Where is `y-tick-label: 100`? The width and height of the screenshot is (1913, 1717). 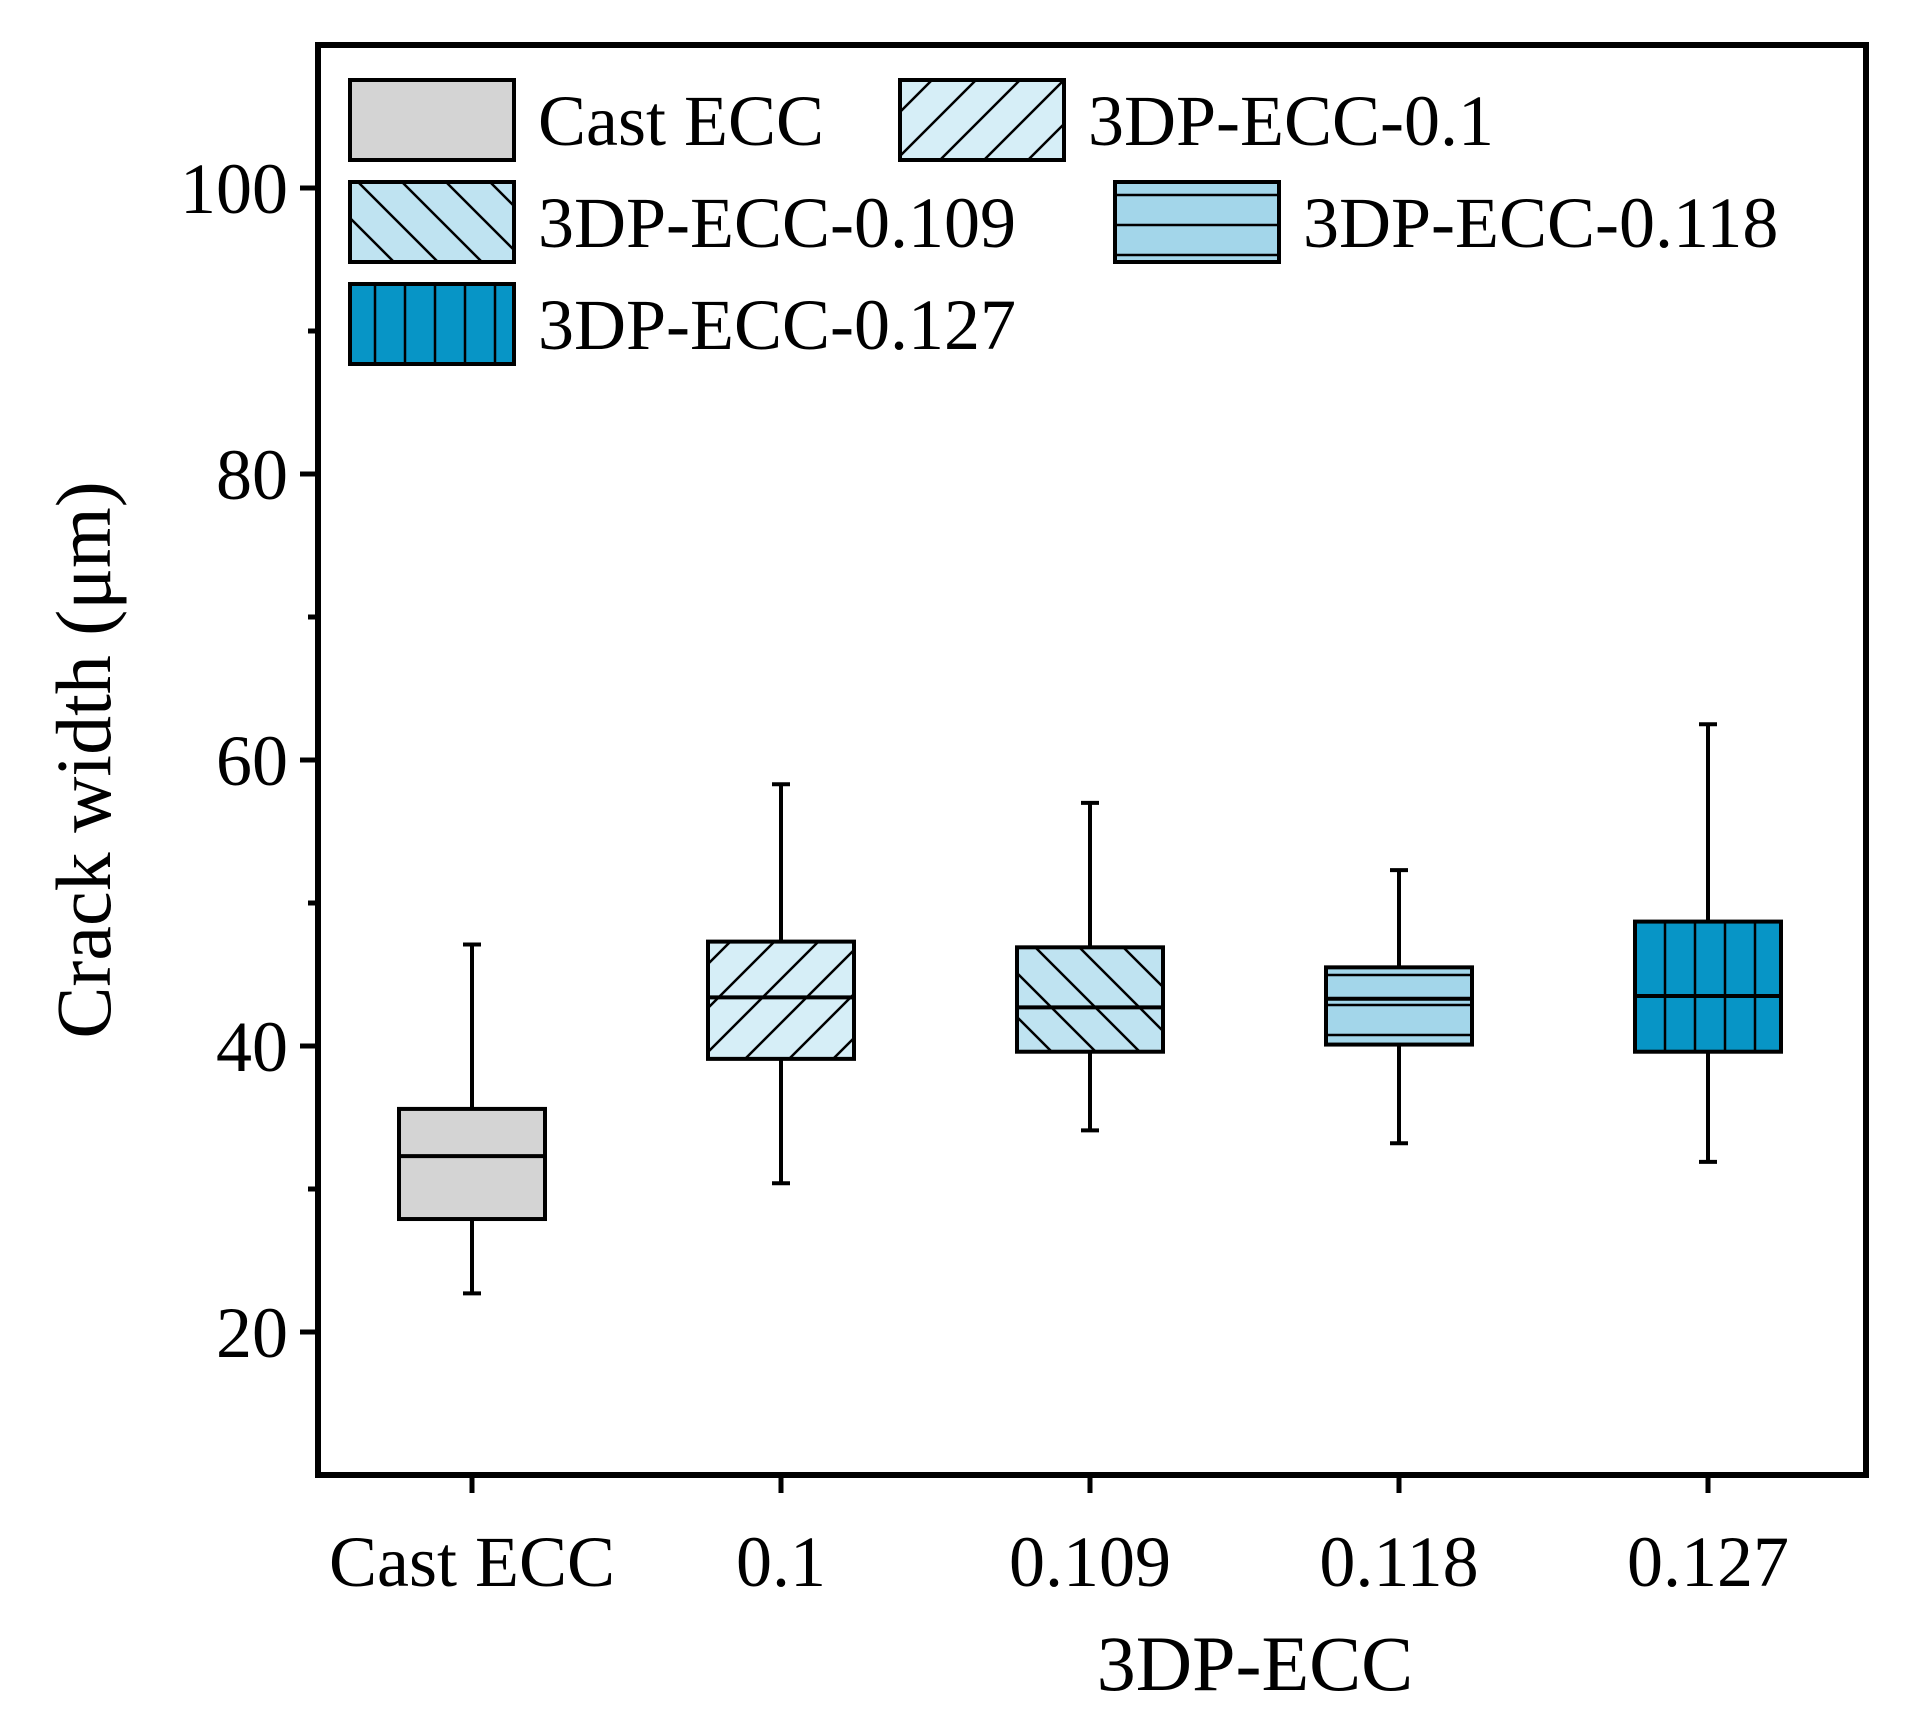
y-tick-label: 100 is located at coordinates (234, 189).